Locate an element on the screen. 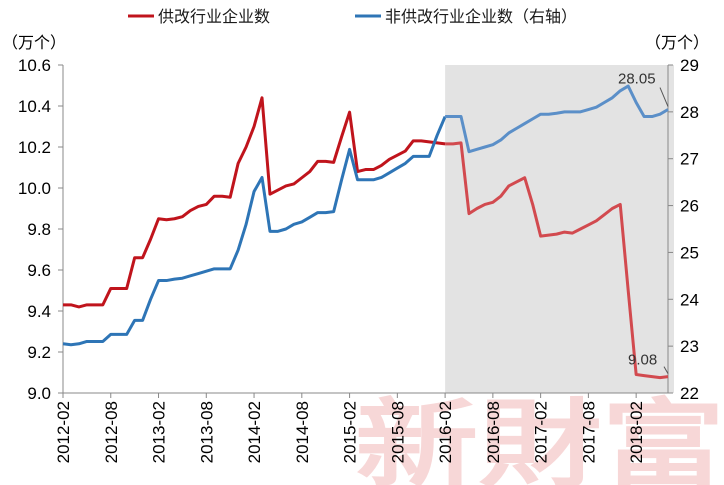 This screenshot has height=485, width=724. annotations: 28.05 9.08 is located at coordinates (643, 222).